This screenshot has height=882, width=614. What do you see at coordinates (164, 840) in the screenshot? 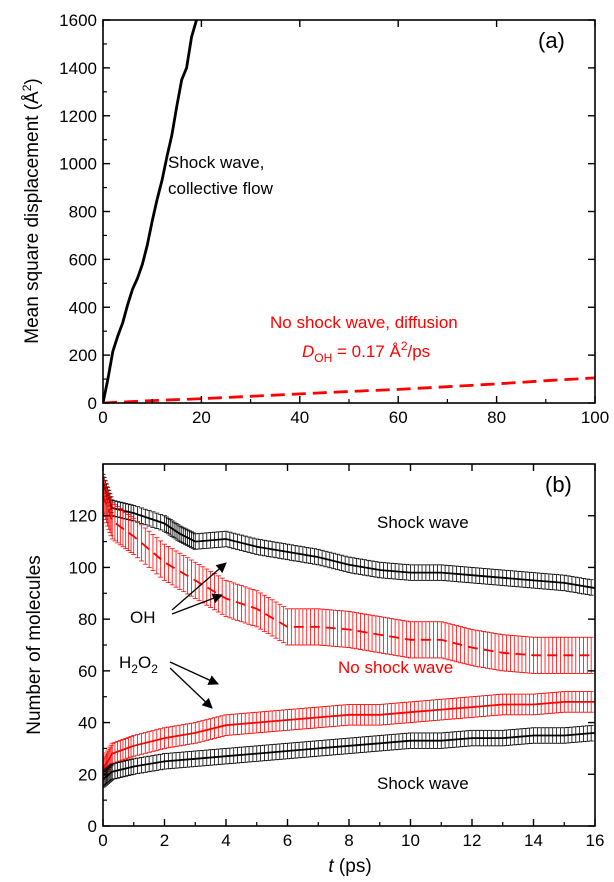
I see `panel-b-xtick-label: 2` at bounding box center [164, 840].